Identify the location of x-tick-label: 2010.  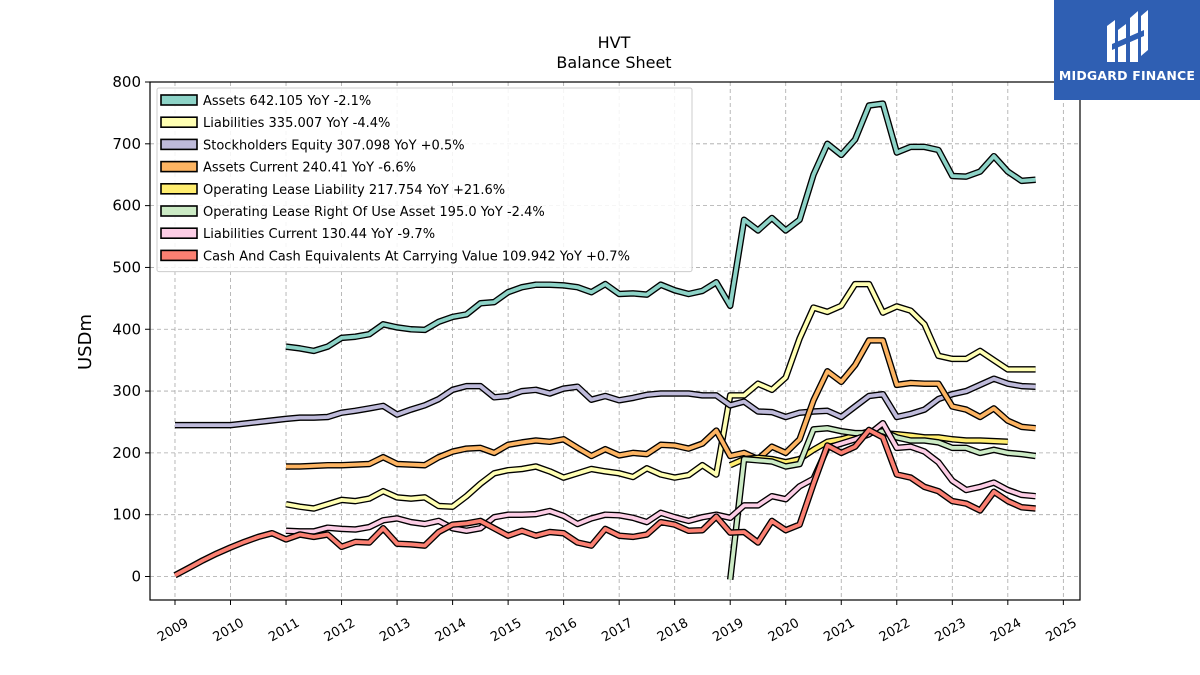
(229, 631).